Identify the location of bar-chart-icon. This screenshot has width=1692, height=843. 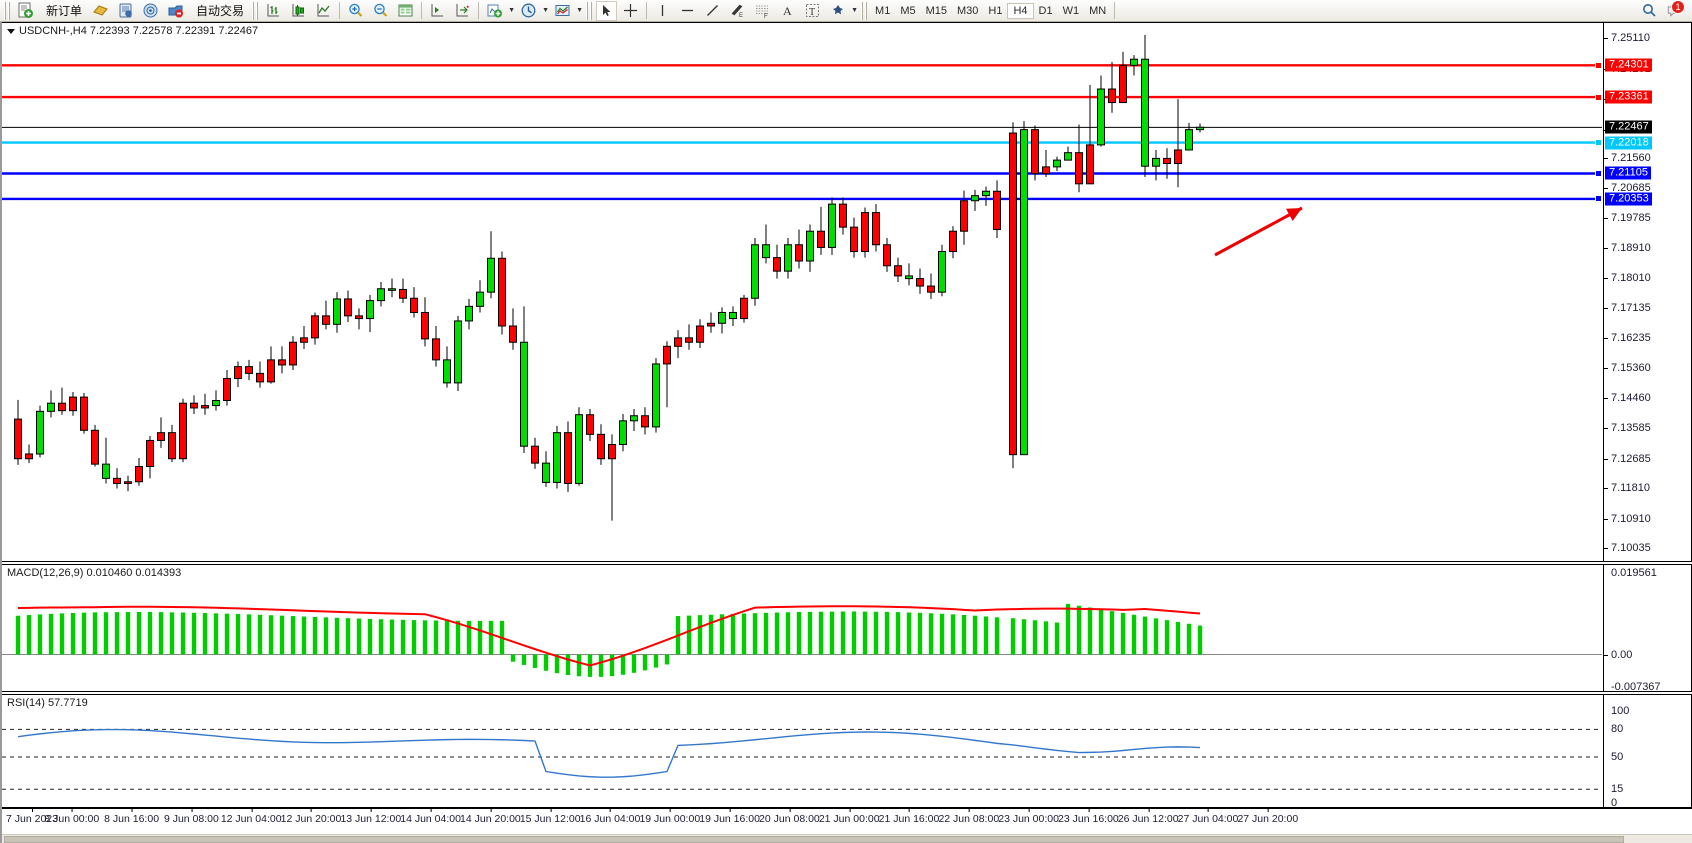
(273, 11).